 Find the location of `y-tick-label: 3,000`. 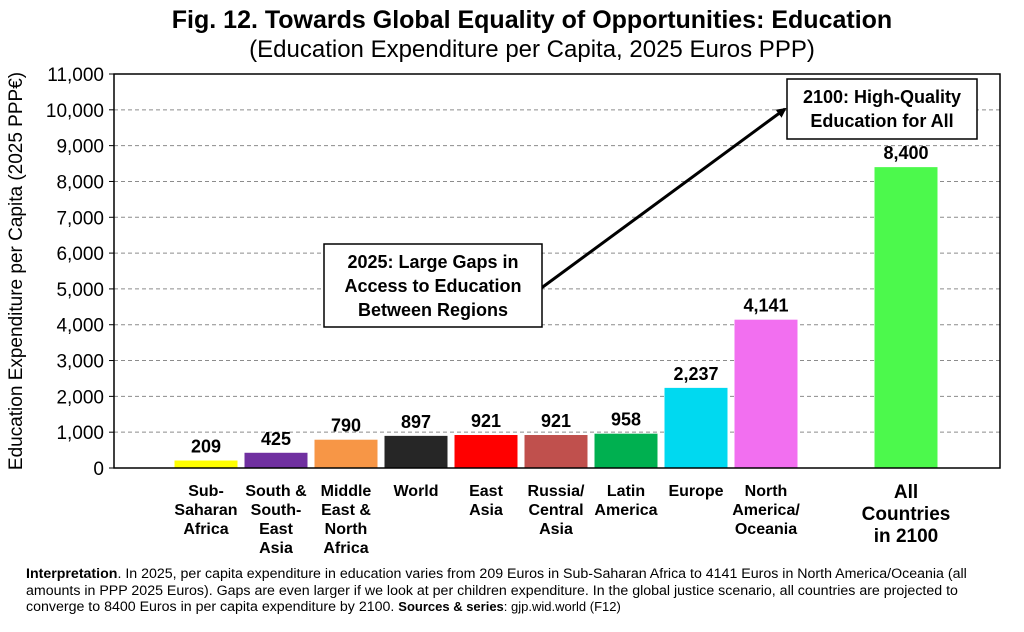

y-tick-label: 3,000 is located at coordinates (80, 362).